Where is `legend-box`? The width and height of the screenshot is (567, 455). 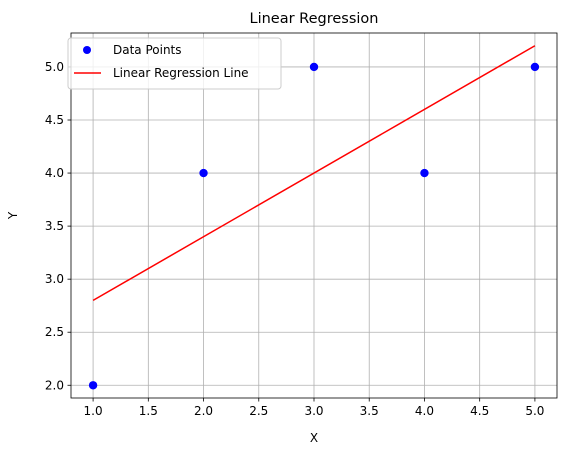 legend-box is located at coordinates (174, 63).